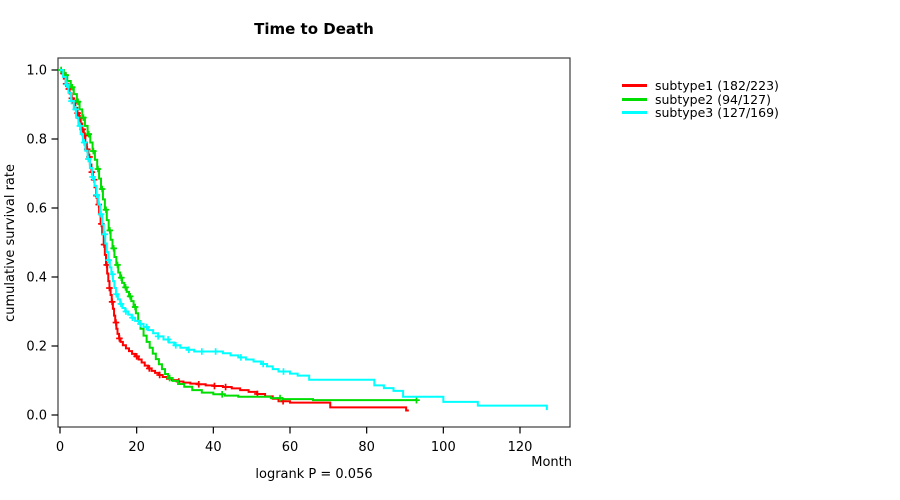 The image size is (900, 500). What do you see at coordinates (634, 113) in the screenshot?
I see `legend-swatch-subtype3-icon` at bounding box center [634, 113].